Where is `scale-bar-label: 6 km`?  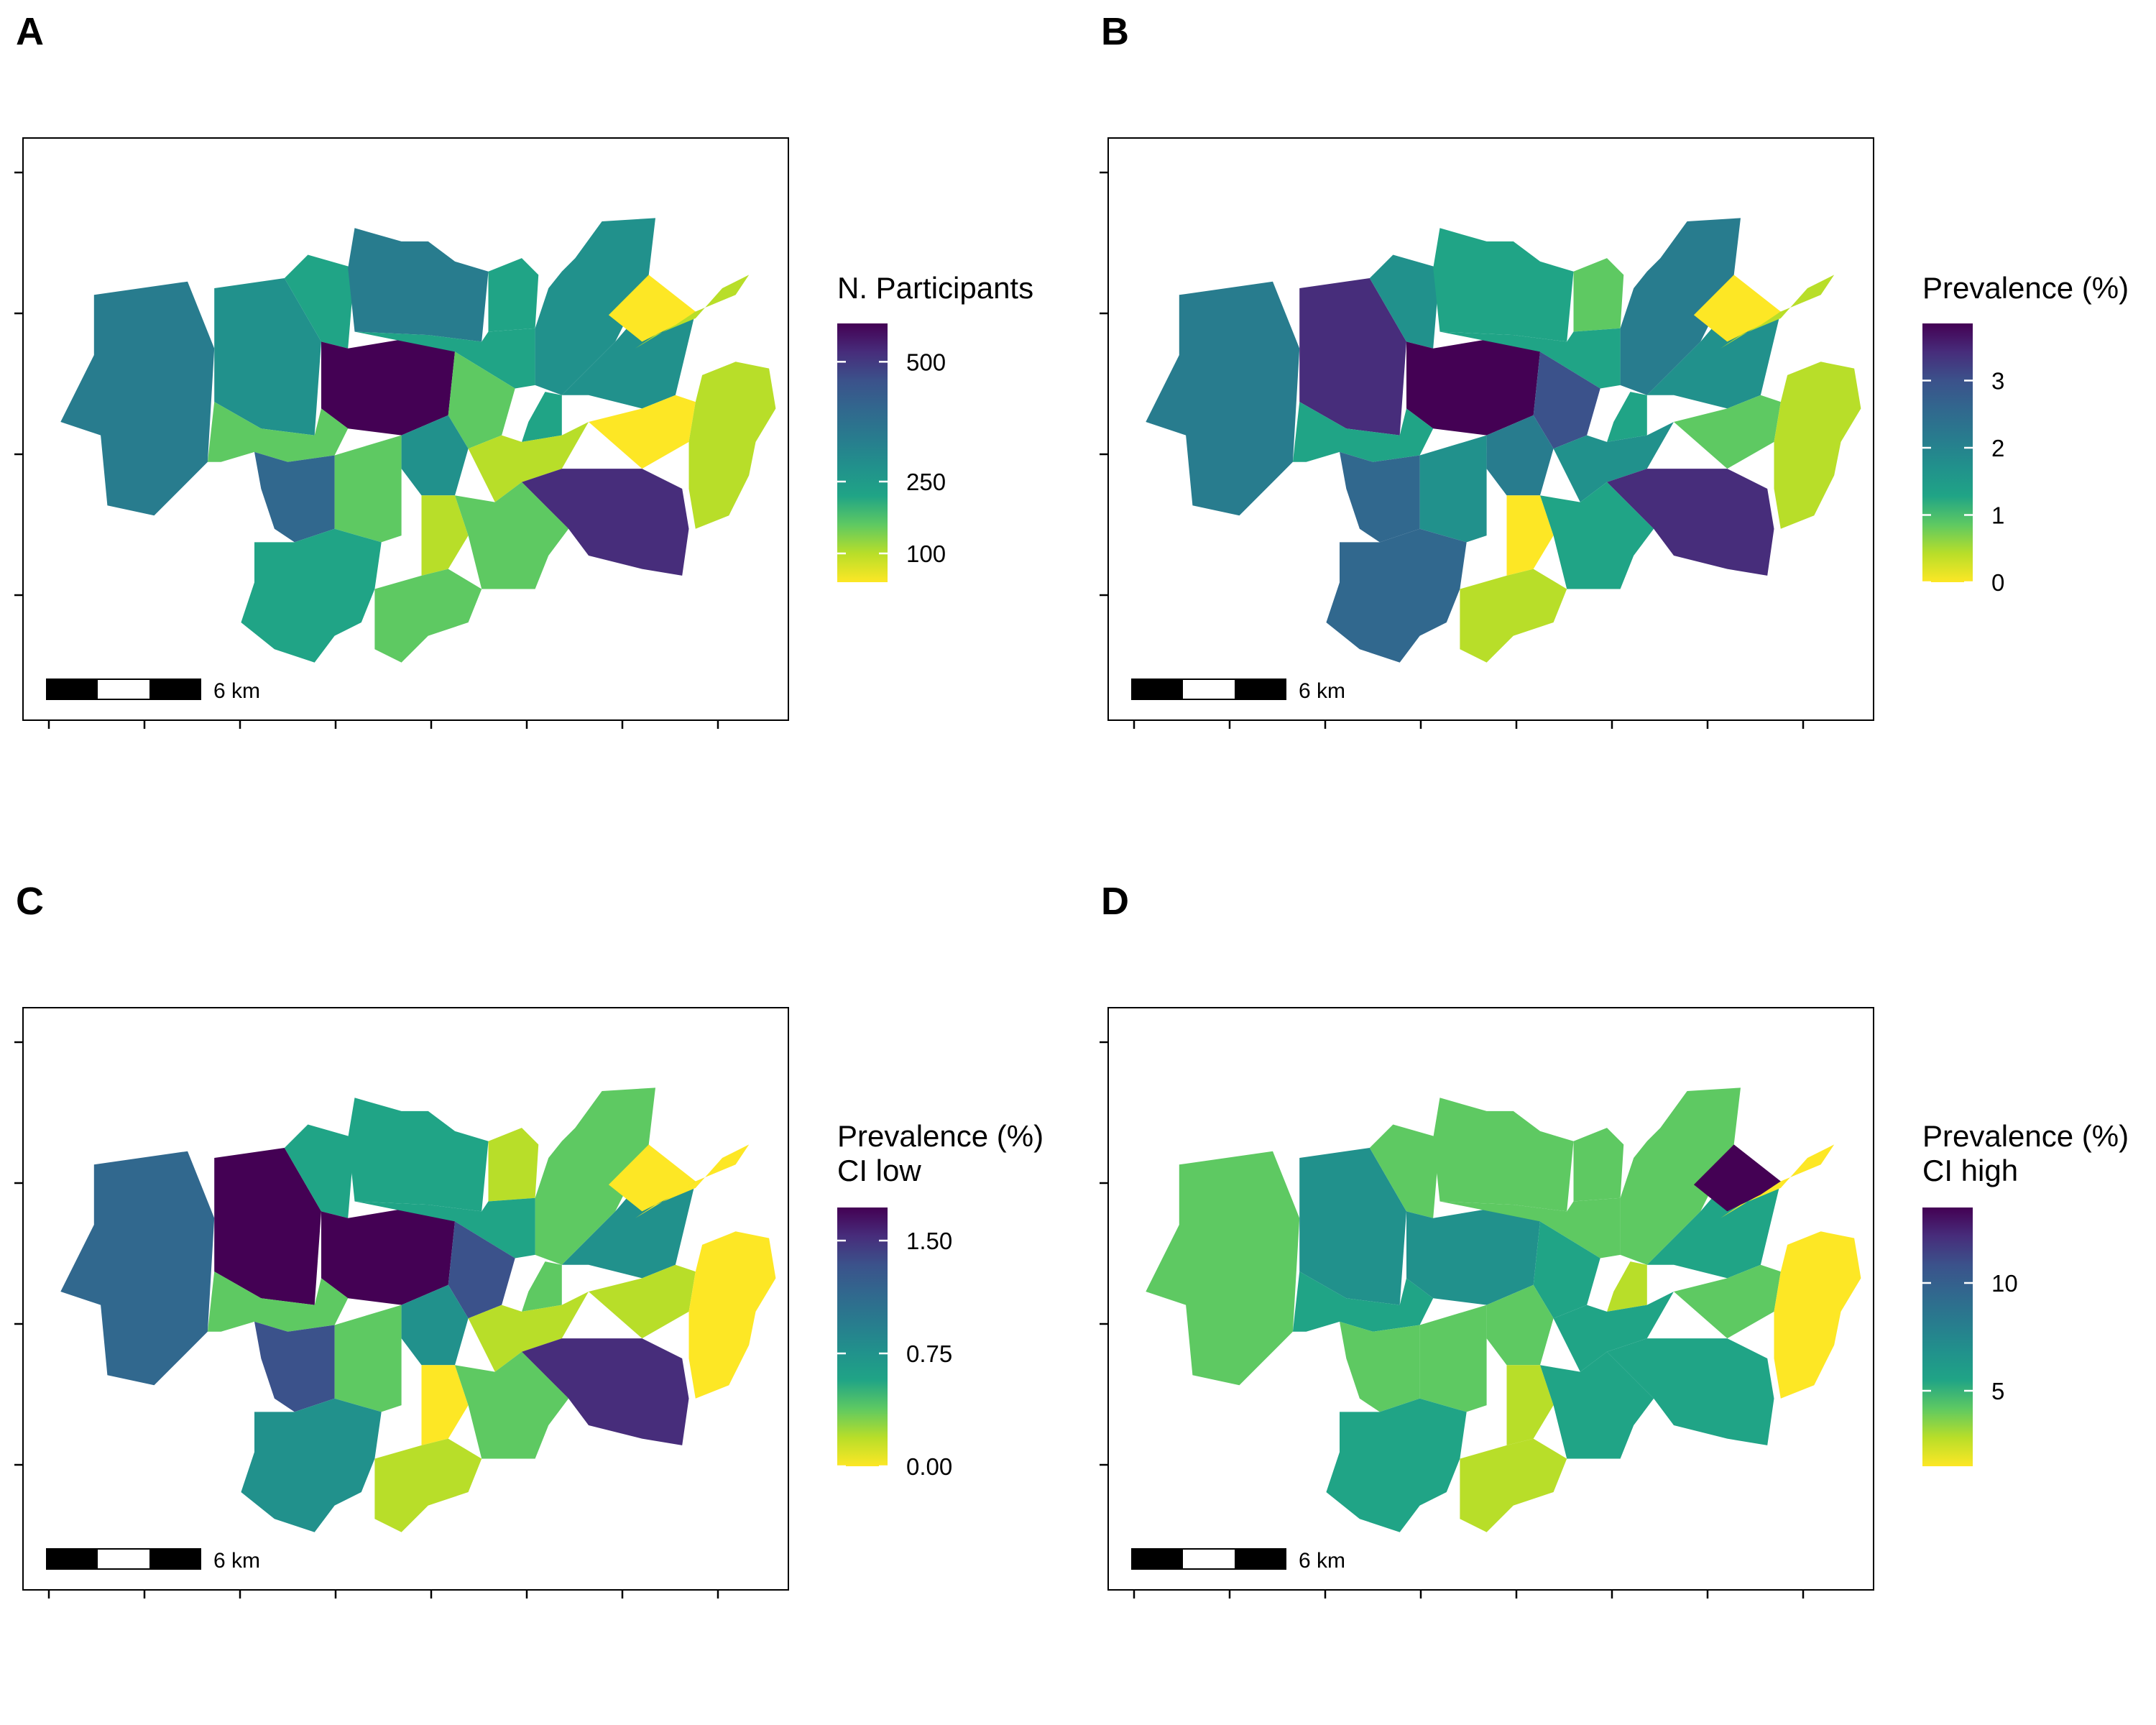
scale-bar-label: 6 km is located at coordinates (237, 691).